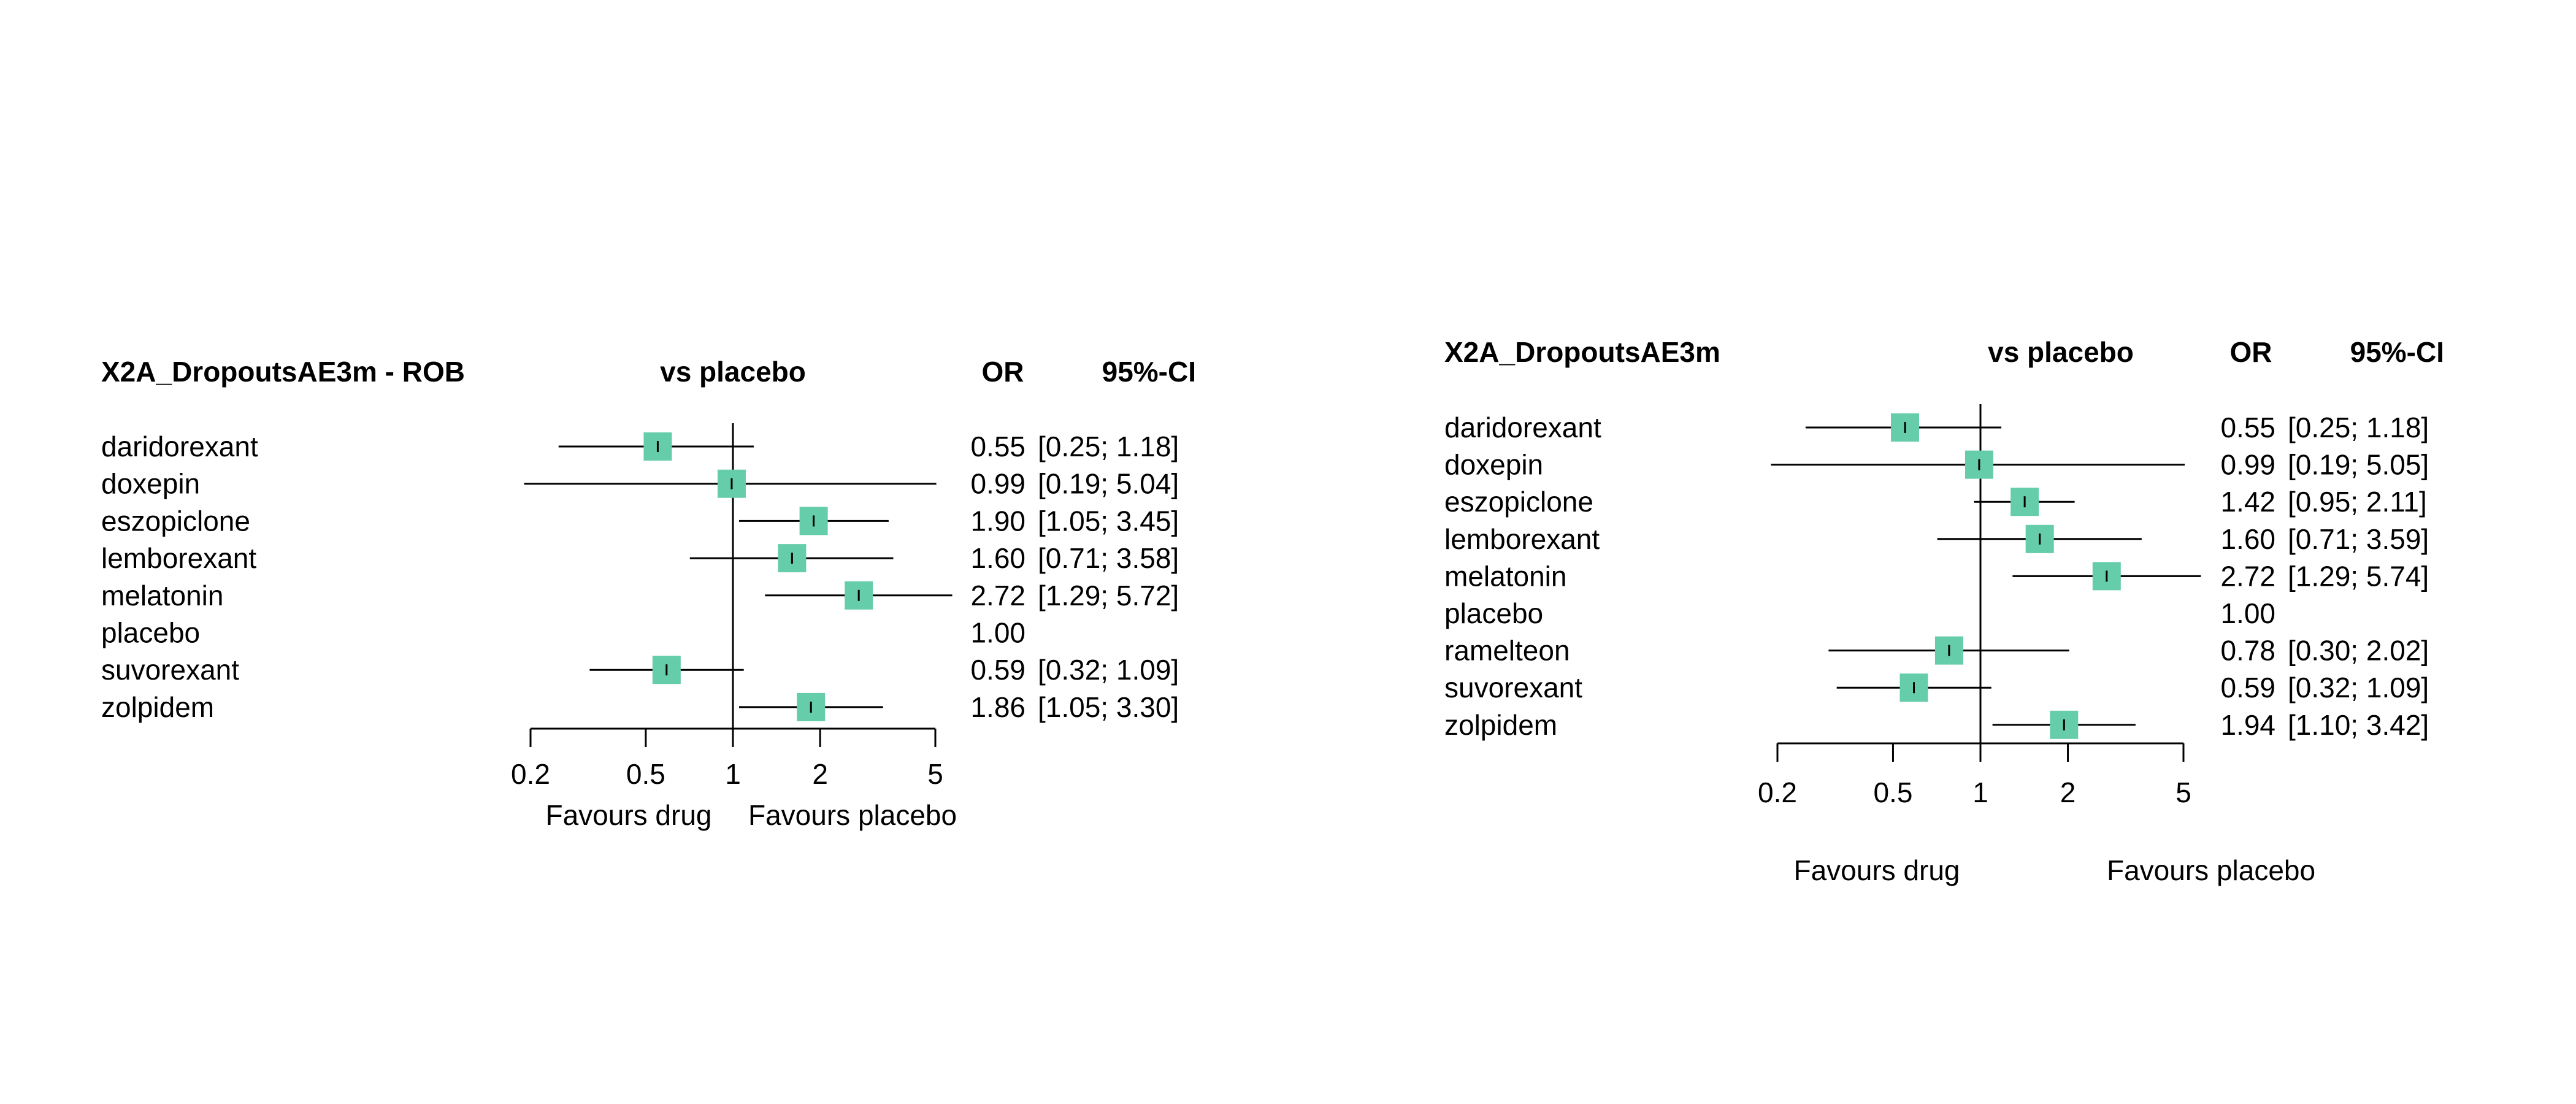  I want to click on or-value: 0.78, so click(2247, 651).